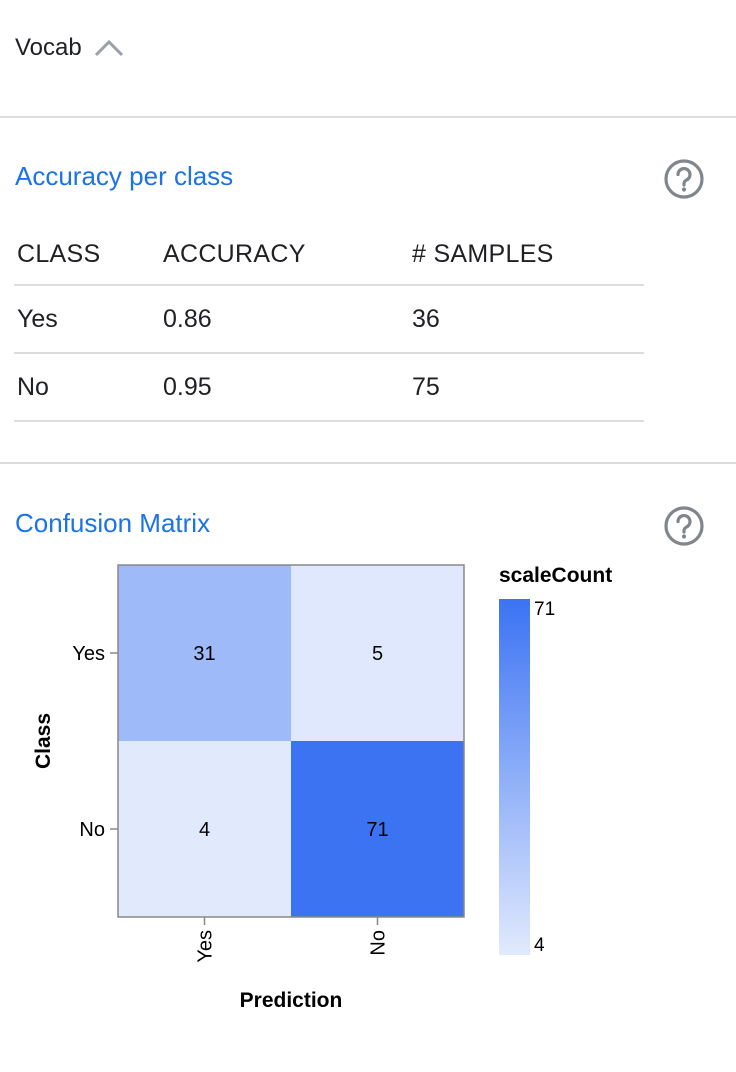  I want to click on cell-value-label: 31, so click(204, 654).